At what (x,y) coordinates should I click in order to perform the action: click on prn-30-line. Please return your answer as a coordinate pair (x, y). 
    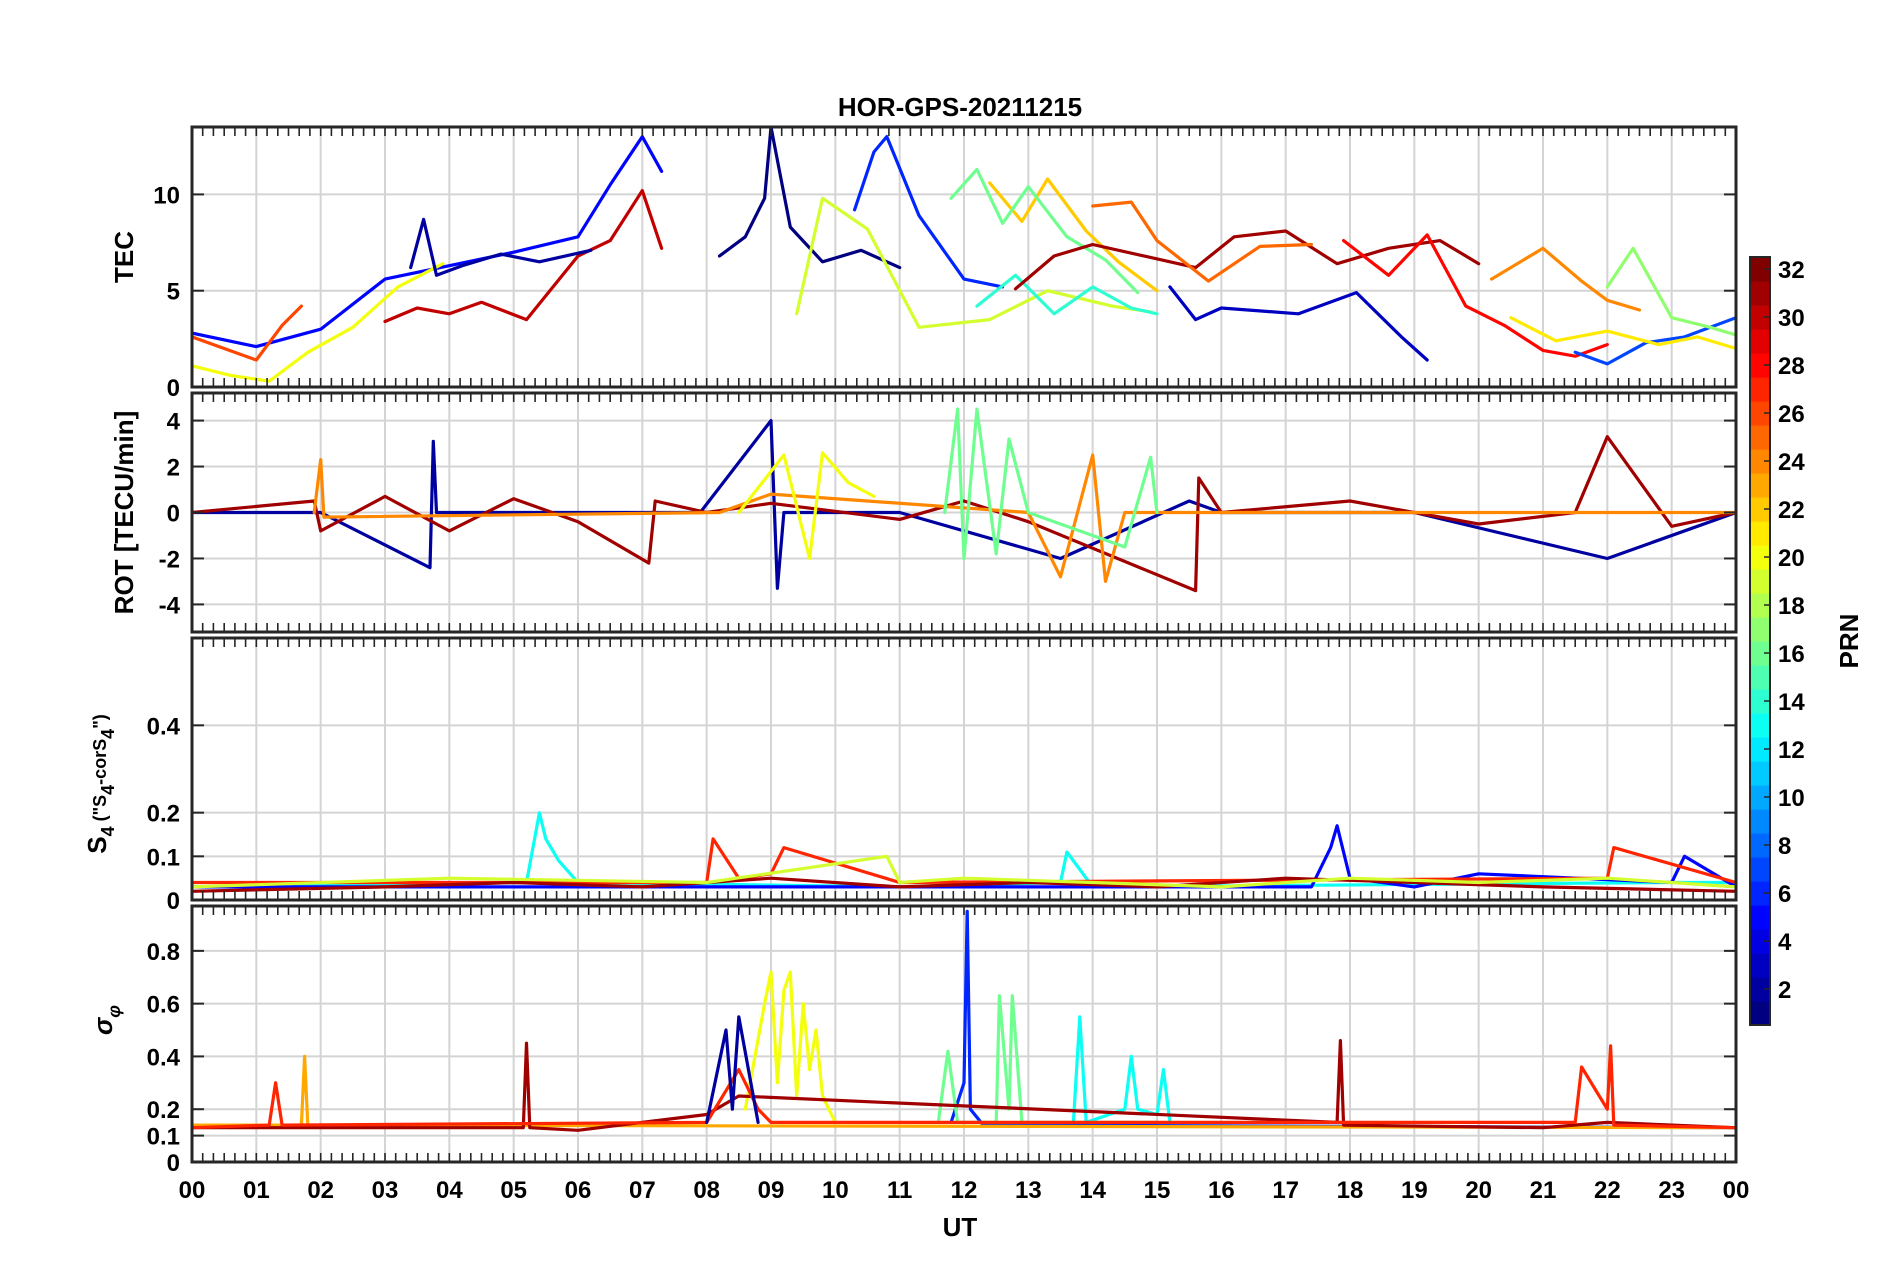
    Looking at the image, I should click on (523, 256).